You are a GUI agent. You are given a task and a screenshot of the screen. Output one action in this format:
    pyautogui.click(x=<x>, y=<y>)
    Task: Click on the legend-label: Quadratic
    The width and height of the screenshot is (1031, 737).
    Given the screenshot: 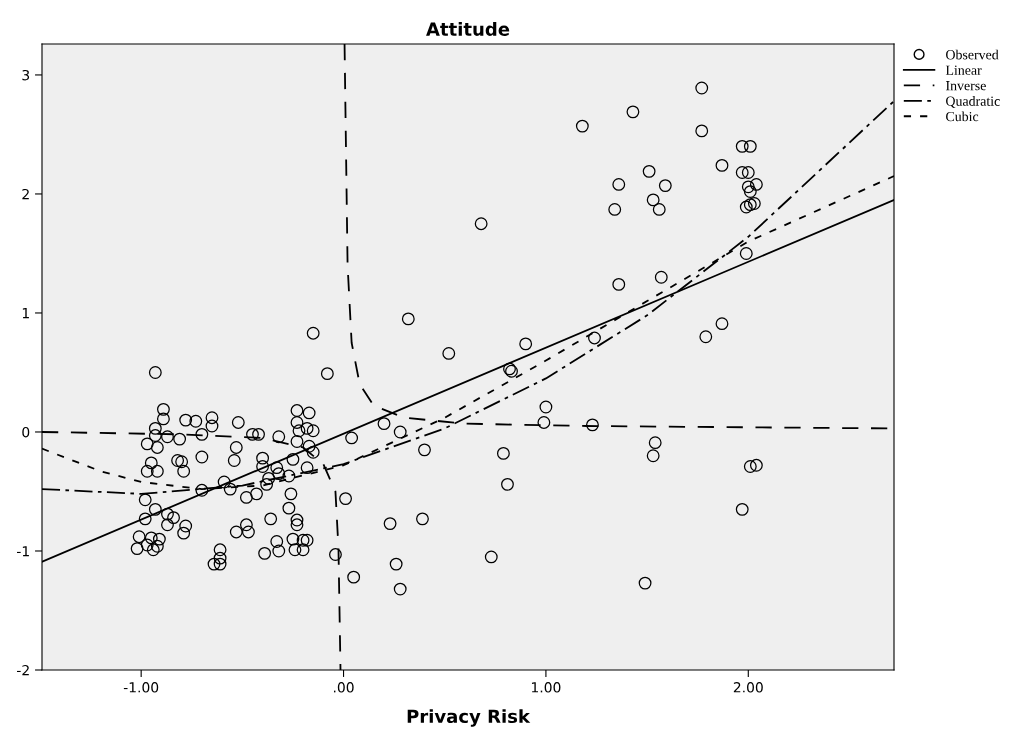 What is the action you would take?
    pyautogui.click(x=973, y=102)
    